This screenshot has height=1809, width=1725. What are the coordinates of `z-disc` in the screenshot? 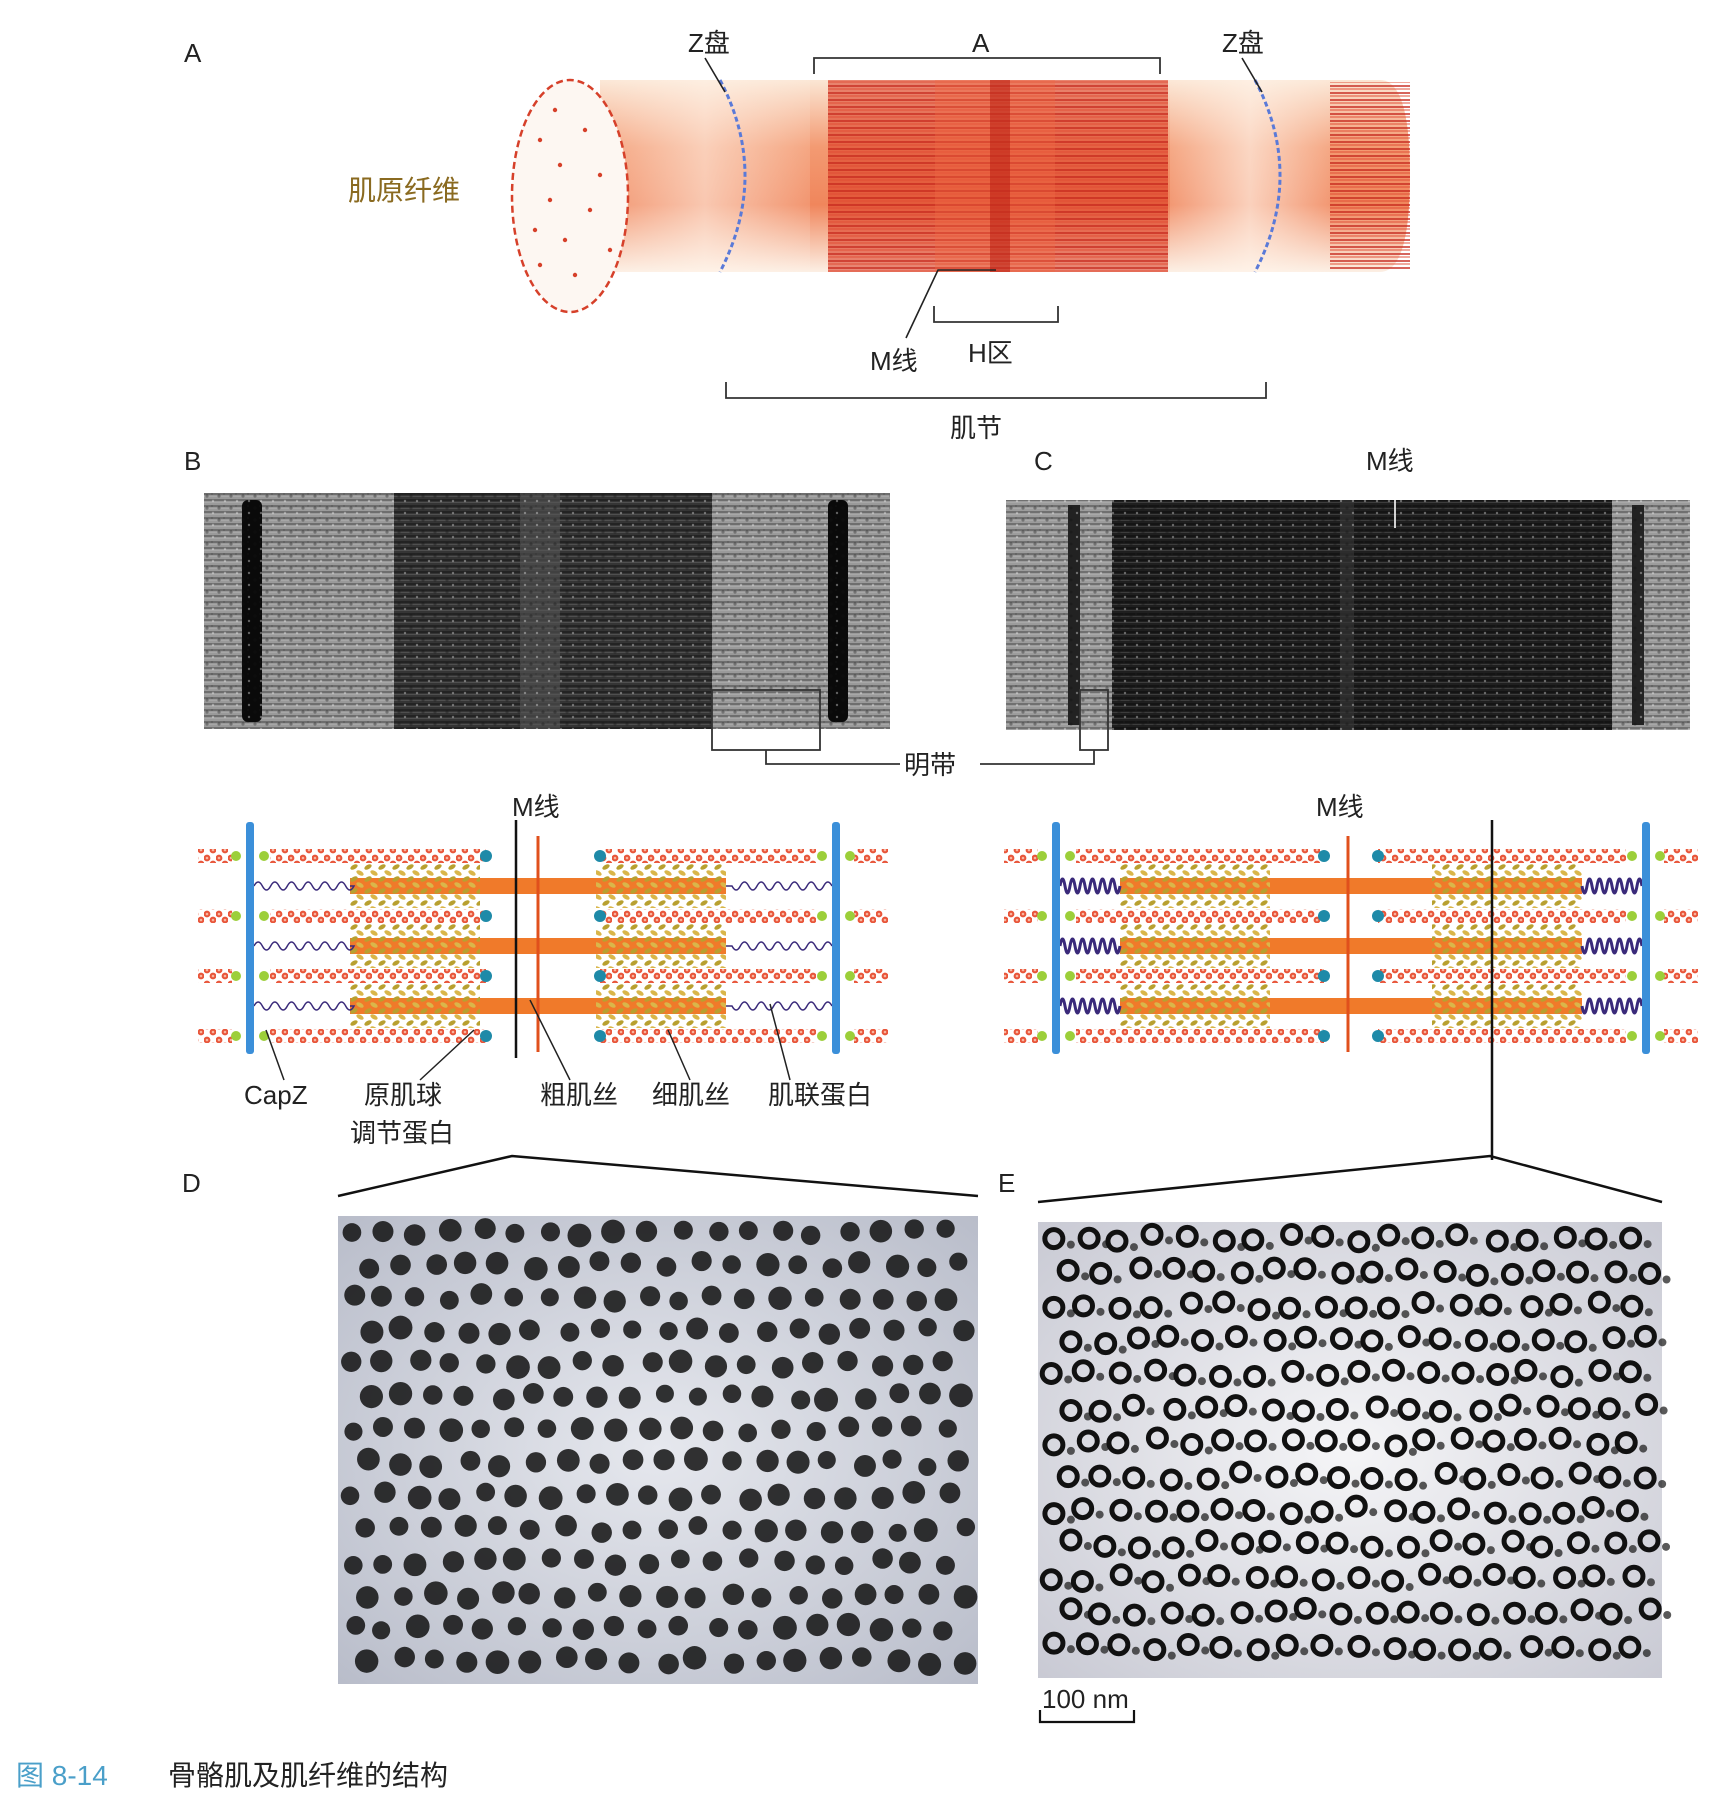 It's located at (1646, 938).